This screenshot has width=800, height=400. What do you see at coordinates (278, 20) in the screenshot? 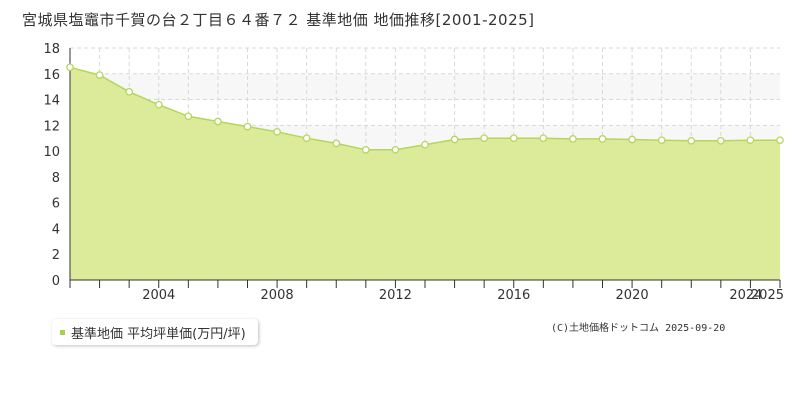
I see `chart-title: 宮城県塩竈市千賀の台２丁目６４番７２ 基準地価 地価推移[2001-2025]` at bounding box center [278, 20].